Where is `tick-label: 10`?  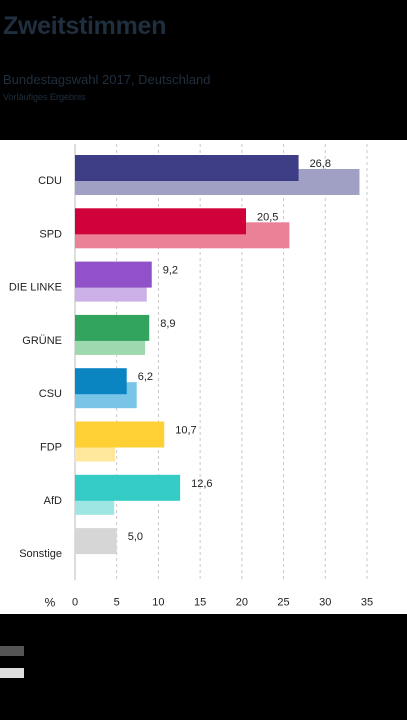 tick-label: 10 is located at coordinates (158, 602).